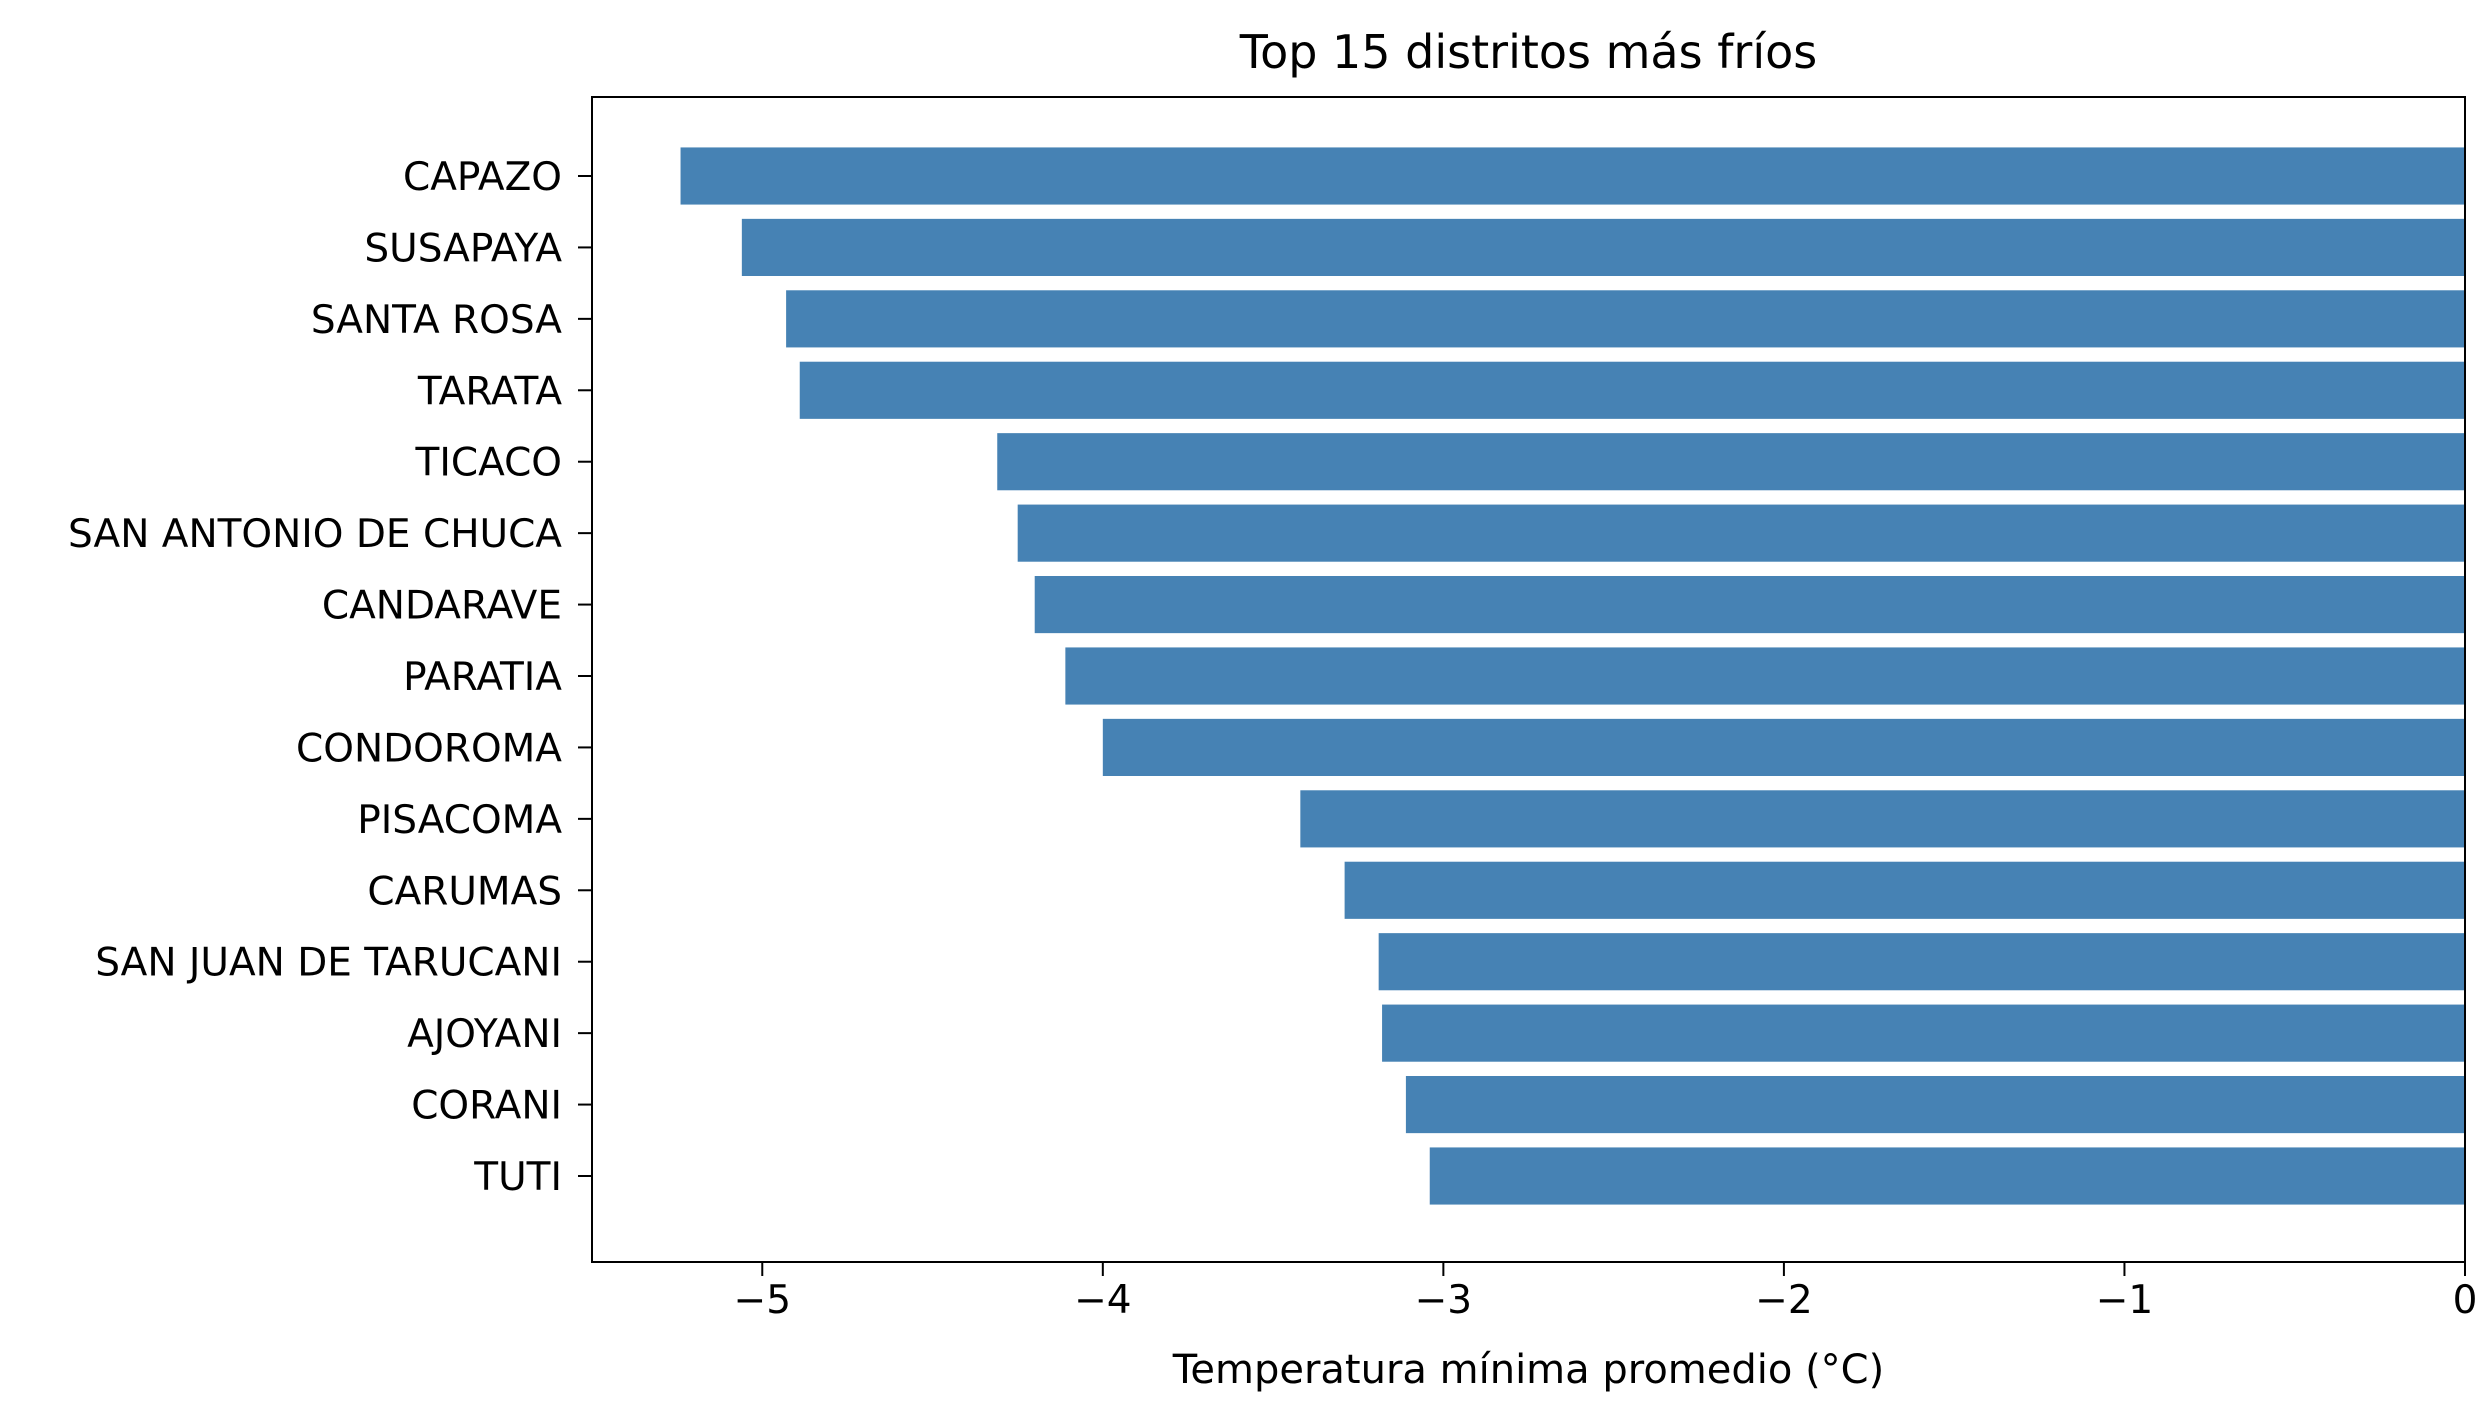 The image size is (2490, 1411). I want to click on y-tick-label: CORANI, so click(486, 1106).